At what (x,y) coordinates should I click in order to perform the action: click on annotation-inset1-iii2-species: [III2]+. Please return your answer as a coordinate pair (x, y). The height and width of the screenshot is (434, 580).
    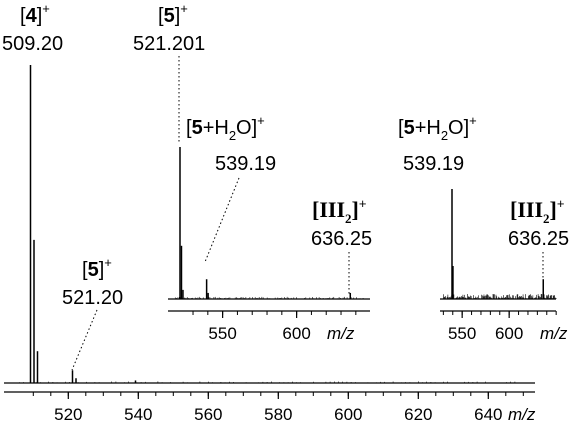
    Looking at the image, I should click on (339, 211).